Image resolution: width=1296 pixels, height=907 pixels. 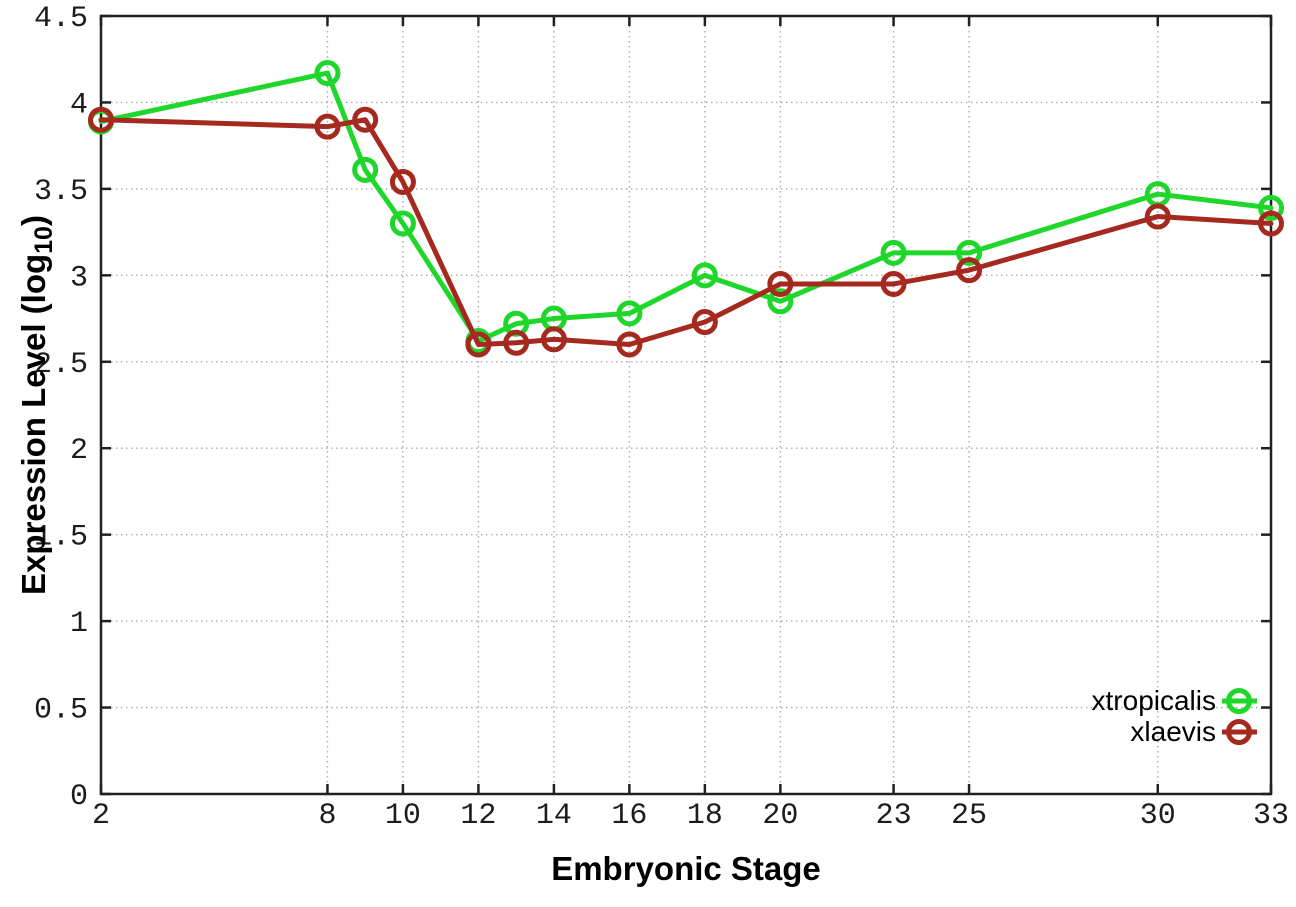 What do you see at coordinates (61, 538) in the screenshot?
I see `y-tick-label: 1.5` at bounding box center [61, 538].